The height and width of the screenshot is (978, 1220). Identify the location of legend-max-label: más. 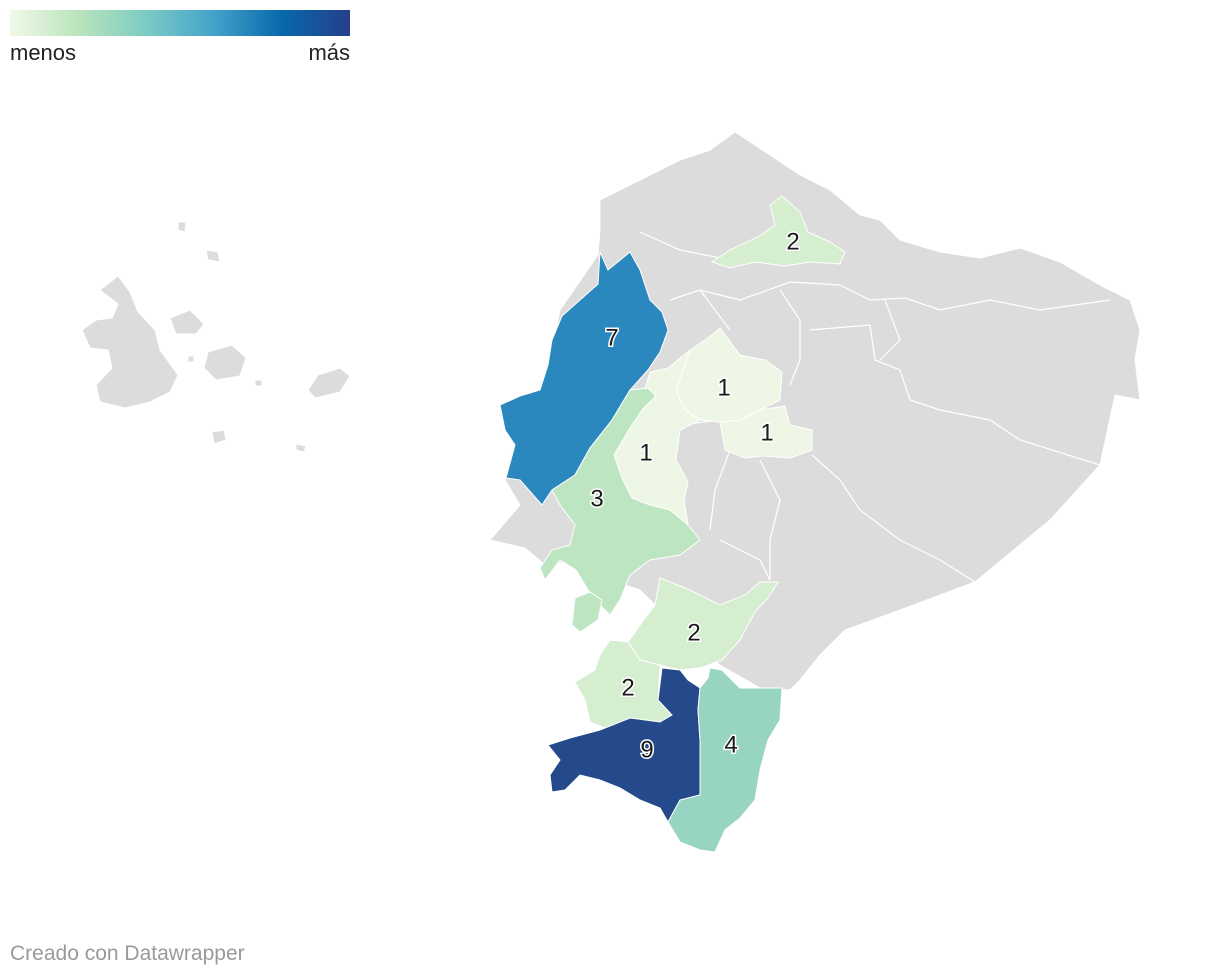
(329, 52).